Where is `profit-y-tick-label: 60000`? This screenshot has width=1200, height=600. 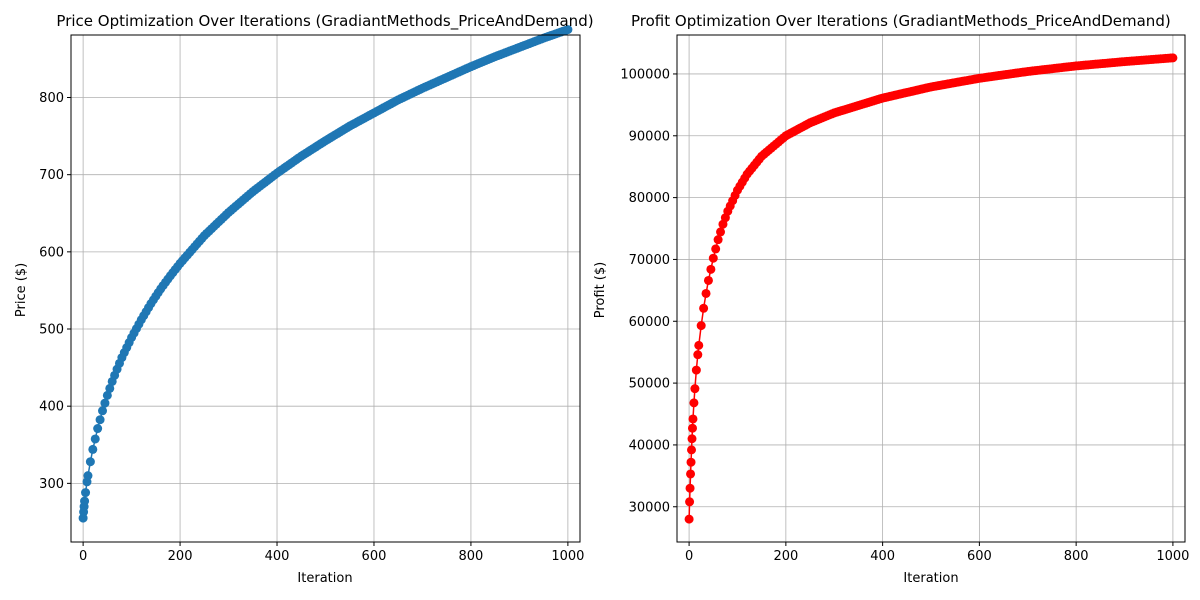
profit-y-tick-label: 60000 is located at coordinates (649, 322).